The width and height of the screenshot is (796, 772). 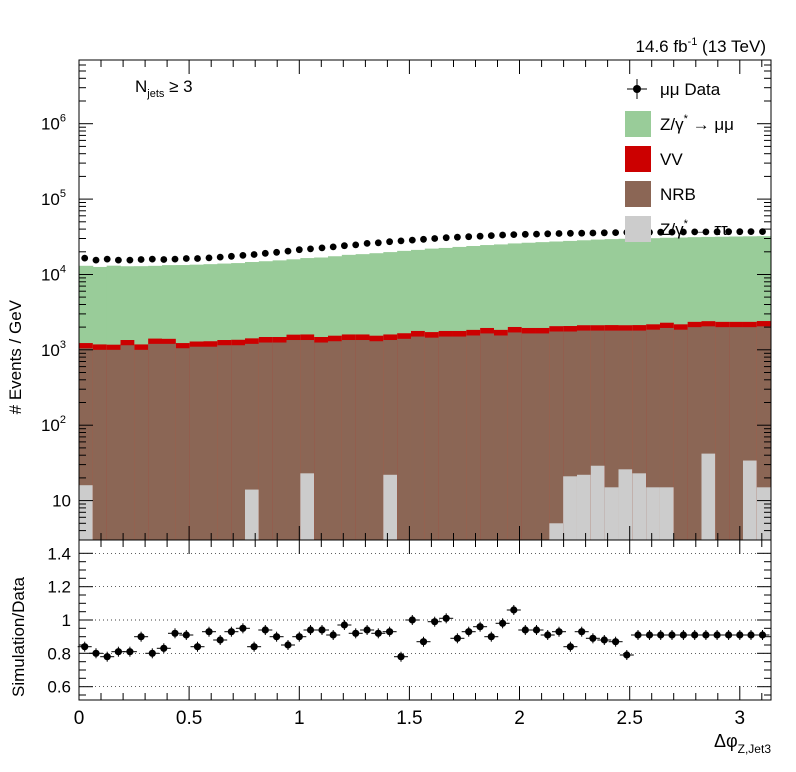 What do you see at coordinates (164, 88) in the screenshot?
I see `selection-label: Njets ≥ 3` at bounding box center [164, 88].